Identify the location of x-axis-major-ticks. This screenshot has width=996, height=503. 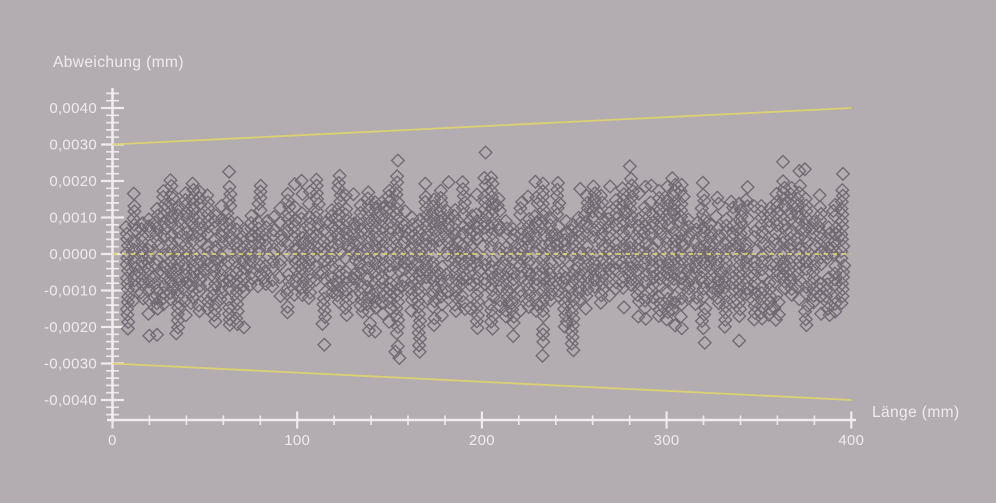
(482, 420).